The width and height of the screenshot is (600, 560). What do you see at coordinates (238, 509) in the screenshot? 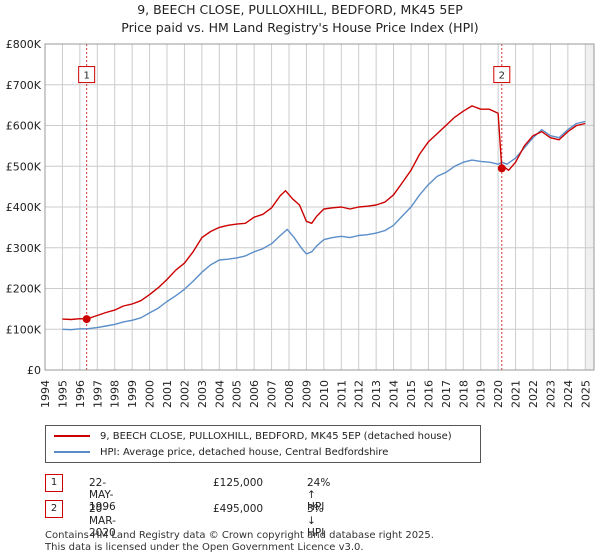
I see `transaction-price: £495,000` at bounding box center [238, 509].